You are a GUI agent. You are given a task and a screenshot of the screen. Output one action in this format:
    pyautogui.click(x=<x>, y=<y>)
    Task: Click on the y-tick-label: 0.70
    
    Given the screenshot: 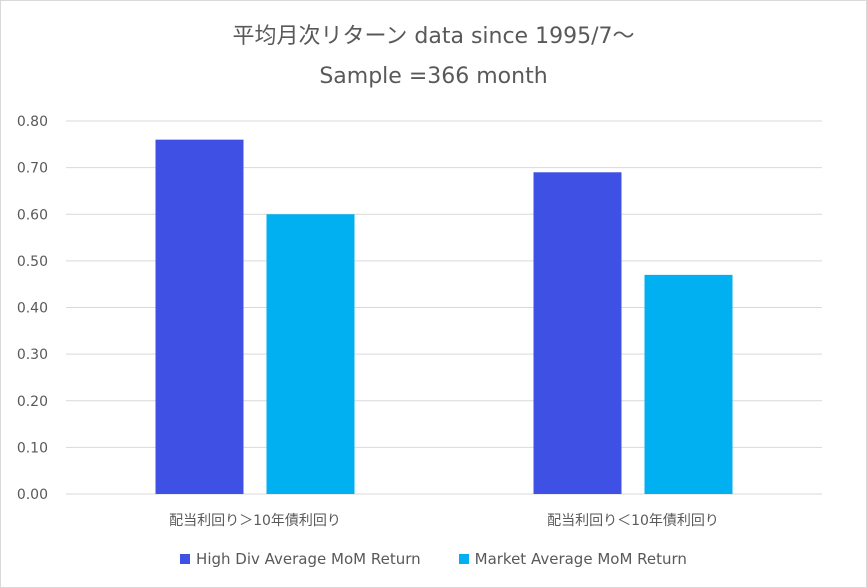 What is the action you would take?
    pyautogui.click(x=32, y=169)
    